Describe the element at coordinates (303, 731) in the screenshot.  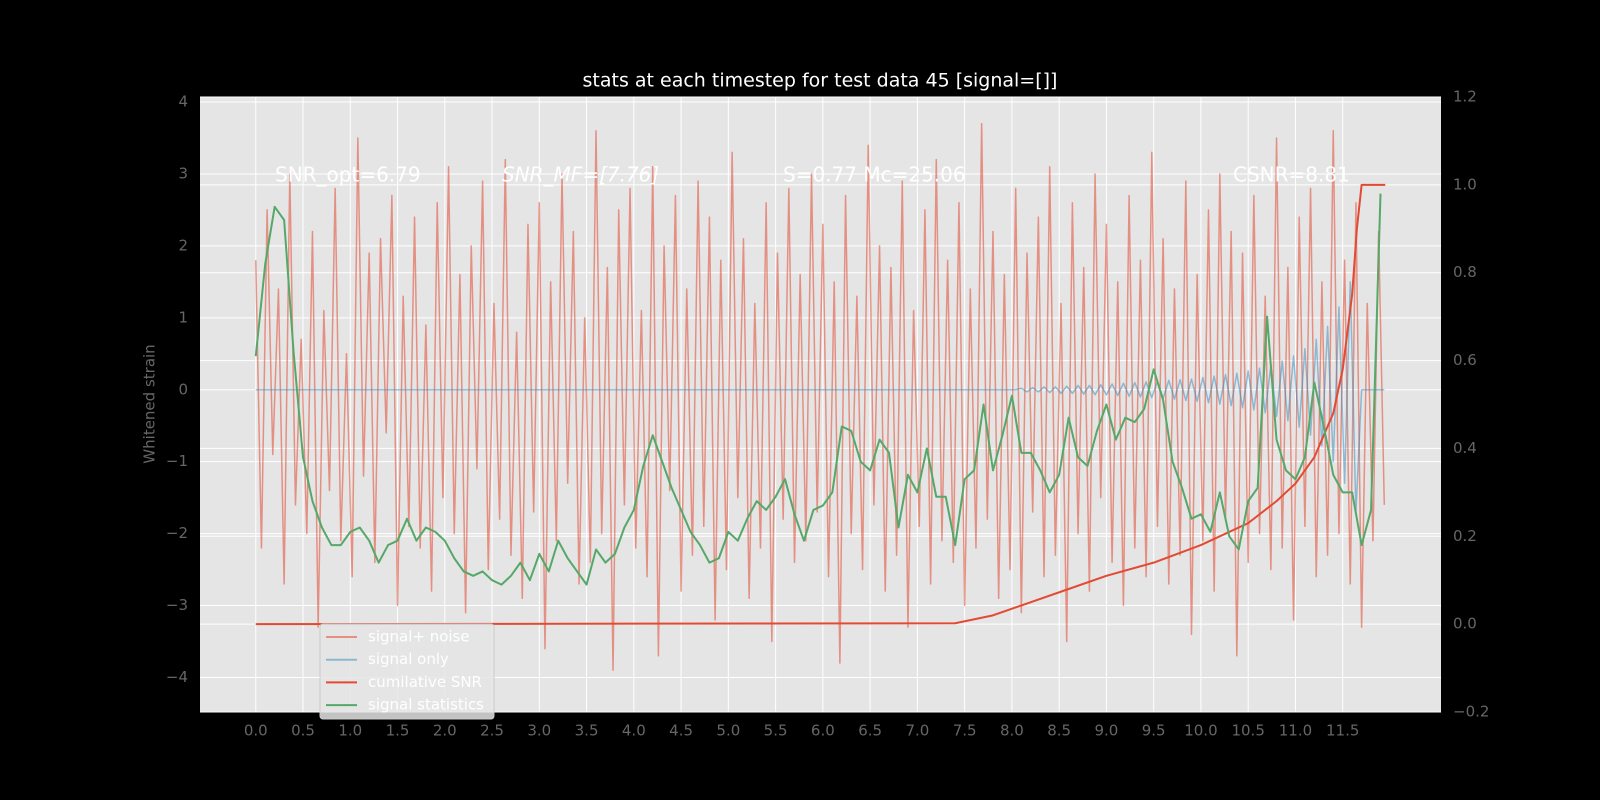
I see `x-tick-label: 0.5` at that location.